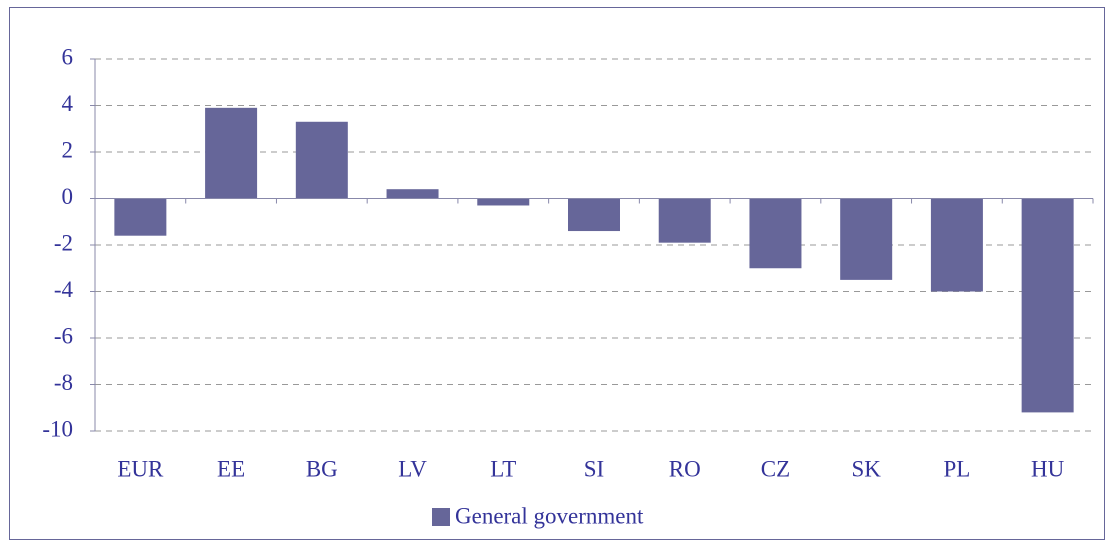 This screenshot has height=550, width=1111. Describe the element at coordinates (866, 468) in the screenshot. I see `x-tick-label: SK` at that location.